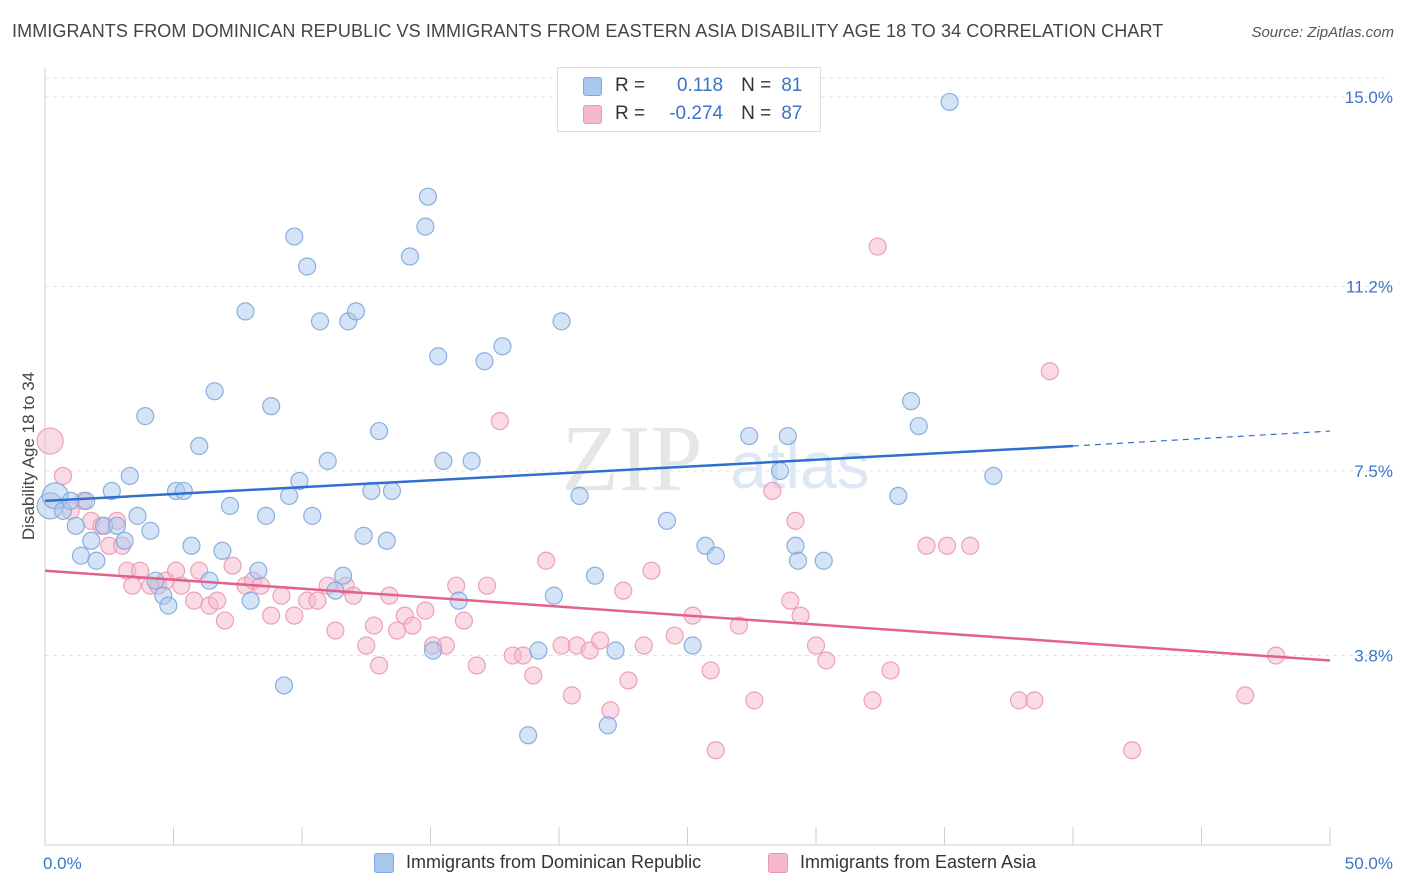  Describe the element at coordinates (756, 113) in the screenshot. I see `n-label: N =` at that location.